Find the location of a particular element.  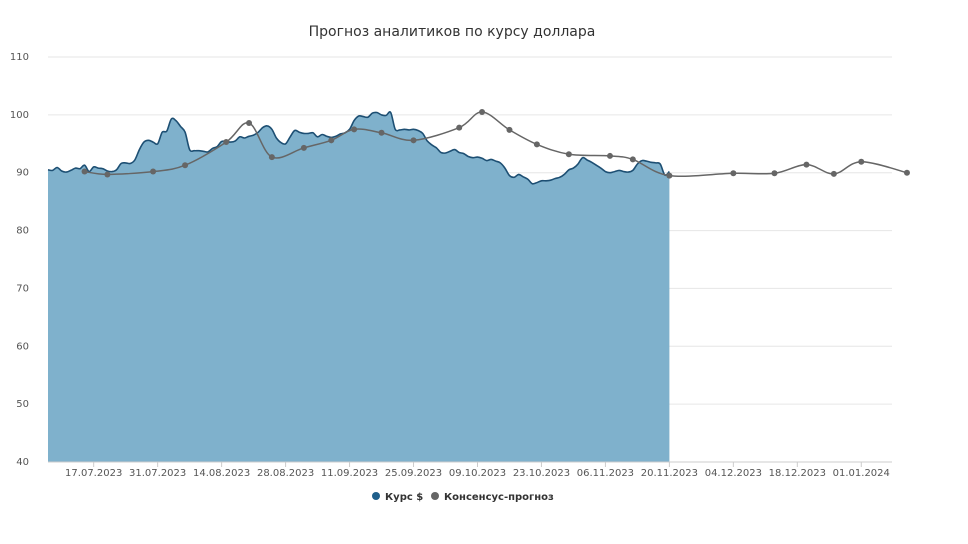

y-tick-label: 40 is located at coordinates (22, 462).